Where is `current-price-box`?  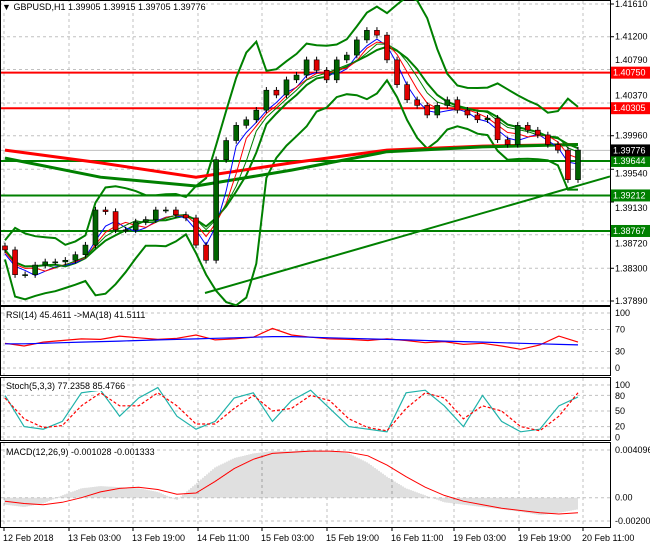
current-price-box is located at coordinates (630, 150).